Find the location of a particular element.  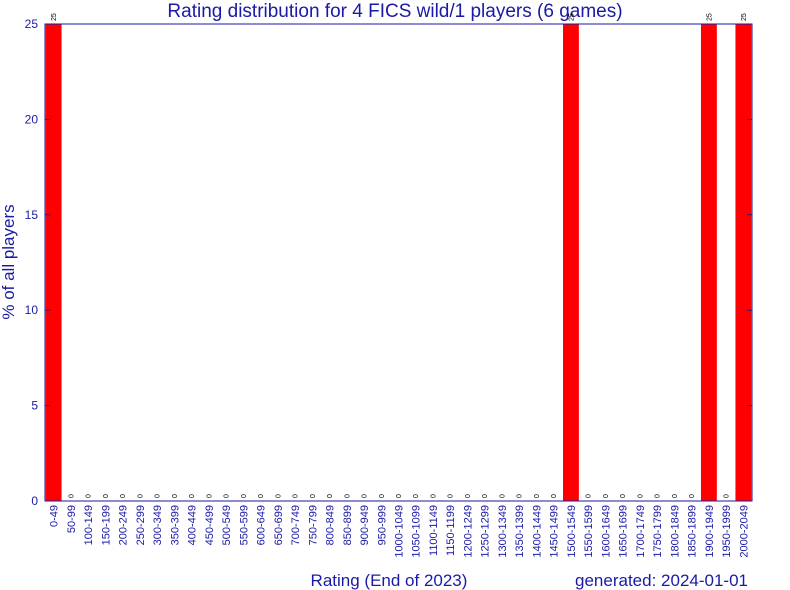

y-tick-label: 25 is located at coordinates (32, 24).